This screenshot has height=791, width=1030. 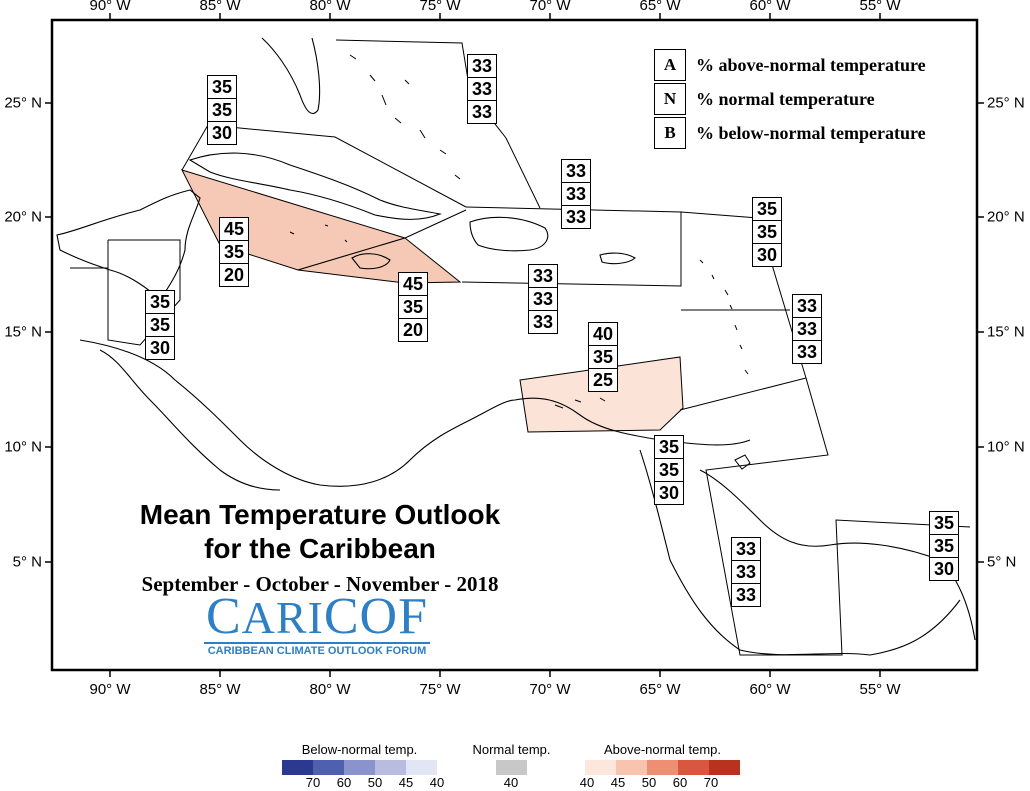 I want to click on prob-box-yucatan: 35 35 30, so click(x=222, y=110).